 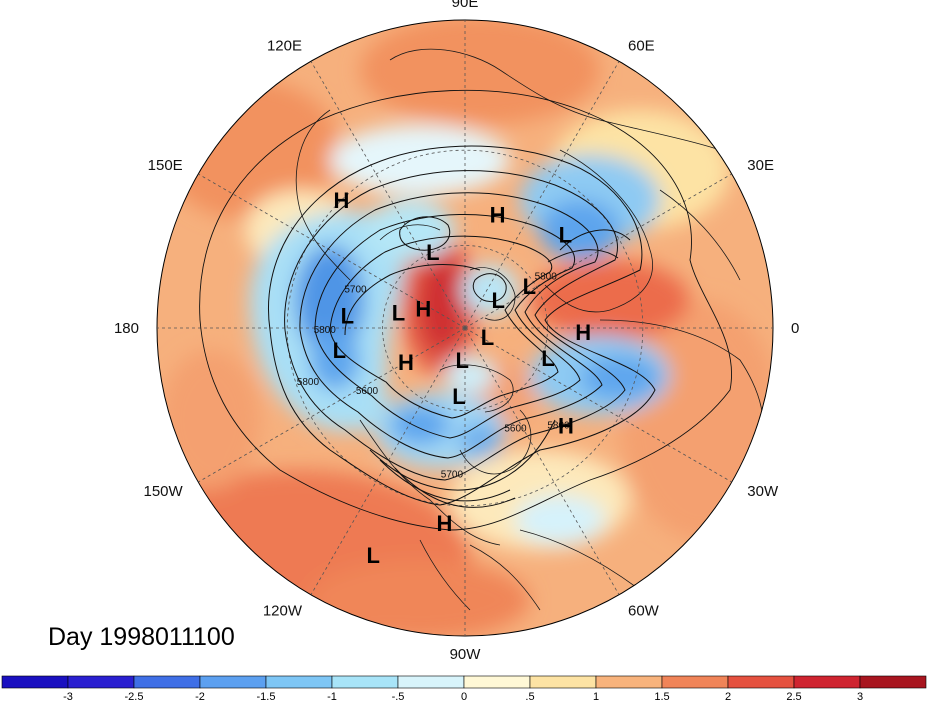 I want to click on colorbar-tick-label: -1.5, so click(x=266, y=696).